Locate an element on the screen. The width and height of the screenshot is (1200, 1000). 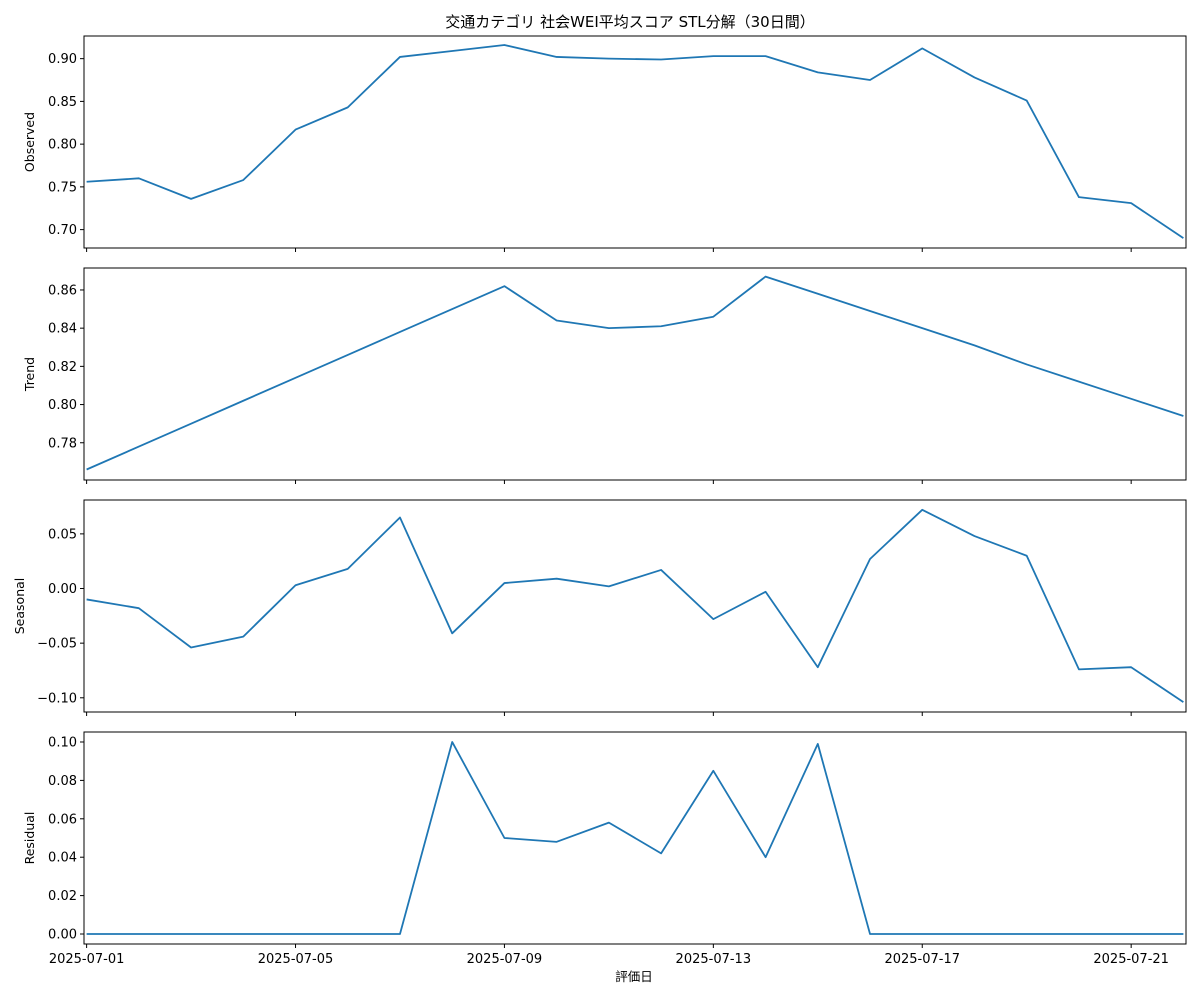
observed-y-axis-label: Observed is located at coordinates (29, 142).